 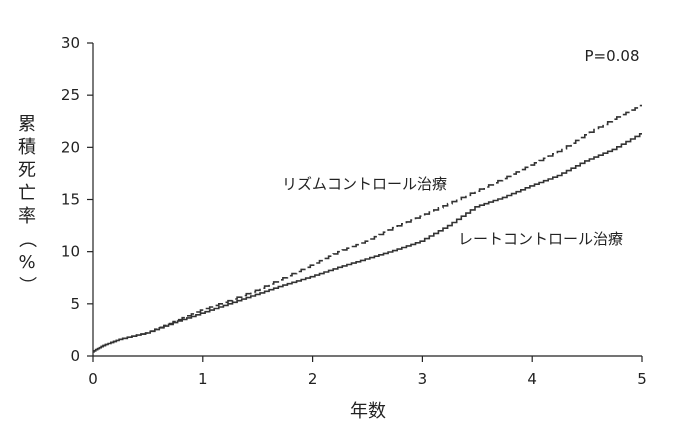 I want to click on p-value-annotation: P=0.08, so click(x=611, y=56).